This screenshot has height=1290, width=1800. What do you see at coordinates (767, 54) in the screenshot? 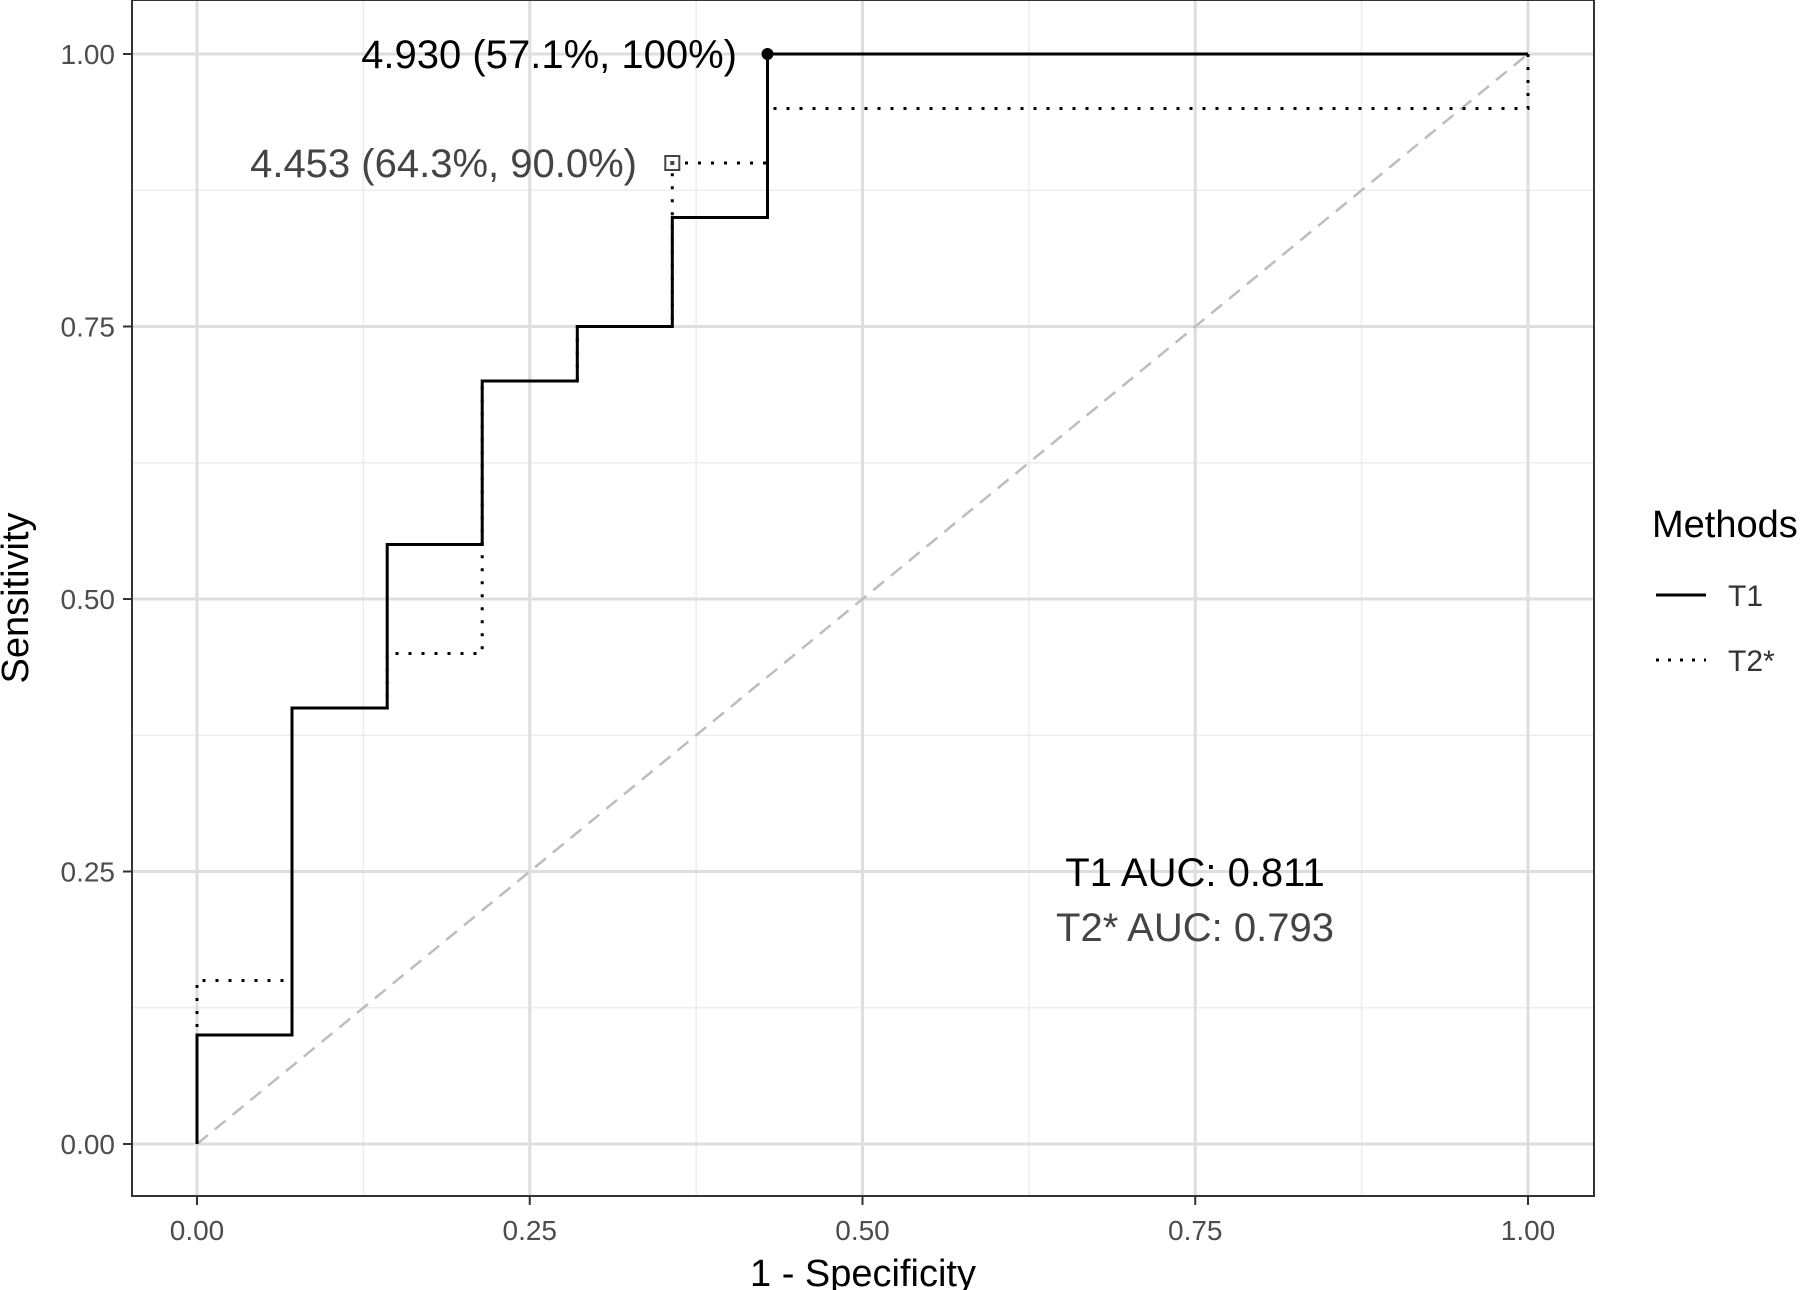
I see `point-marker-t1` at bounding box center [767, 54].